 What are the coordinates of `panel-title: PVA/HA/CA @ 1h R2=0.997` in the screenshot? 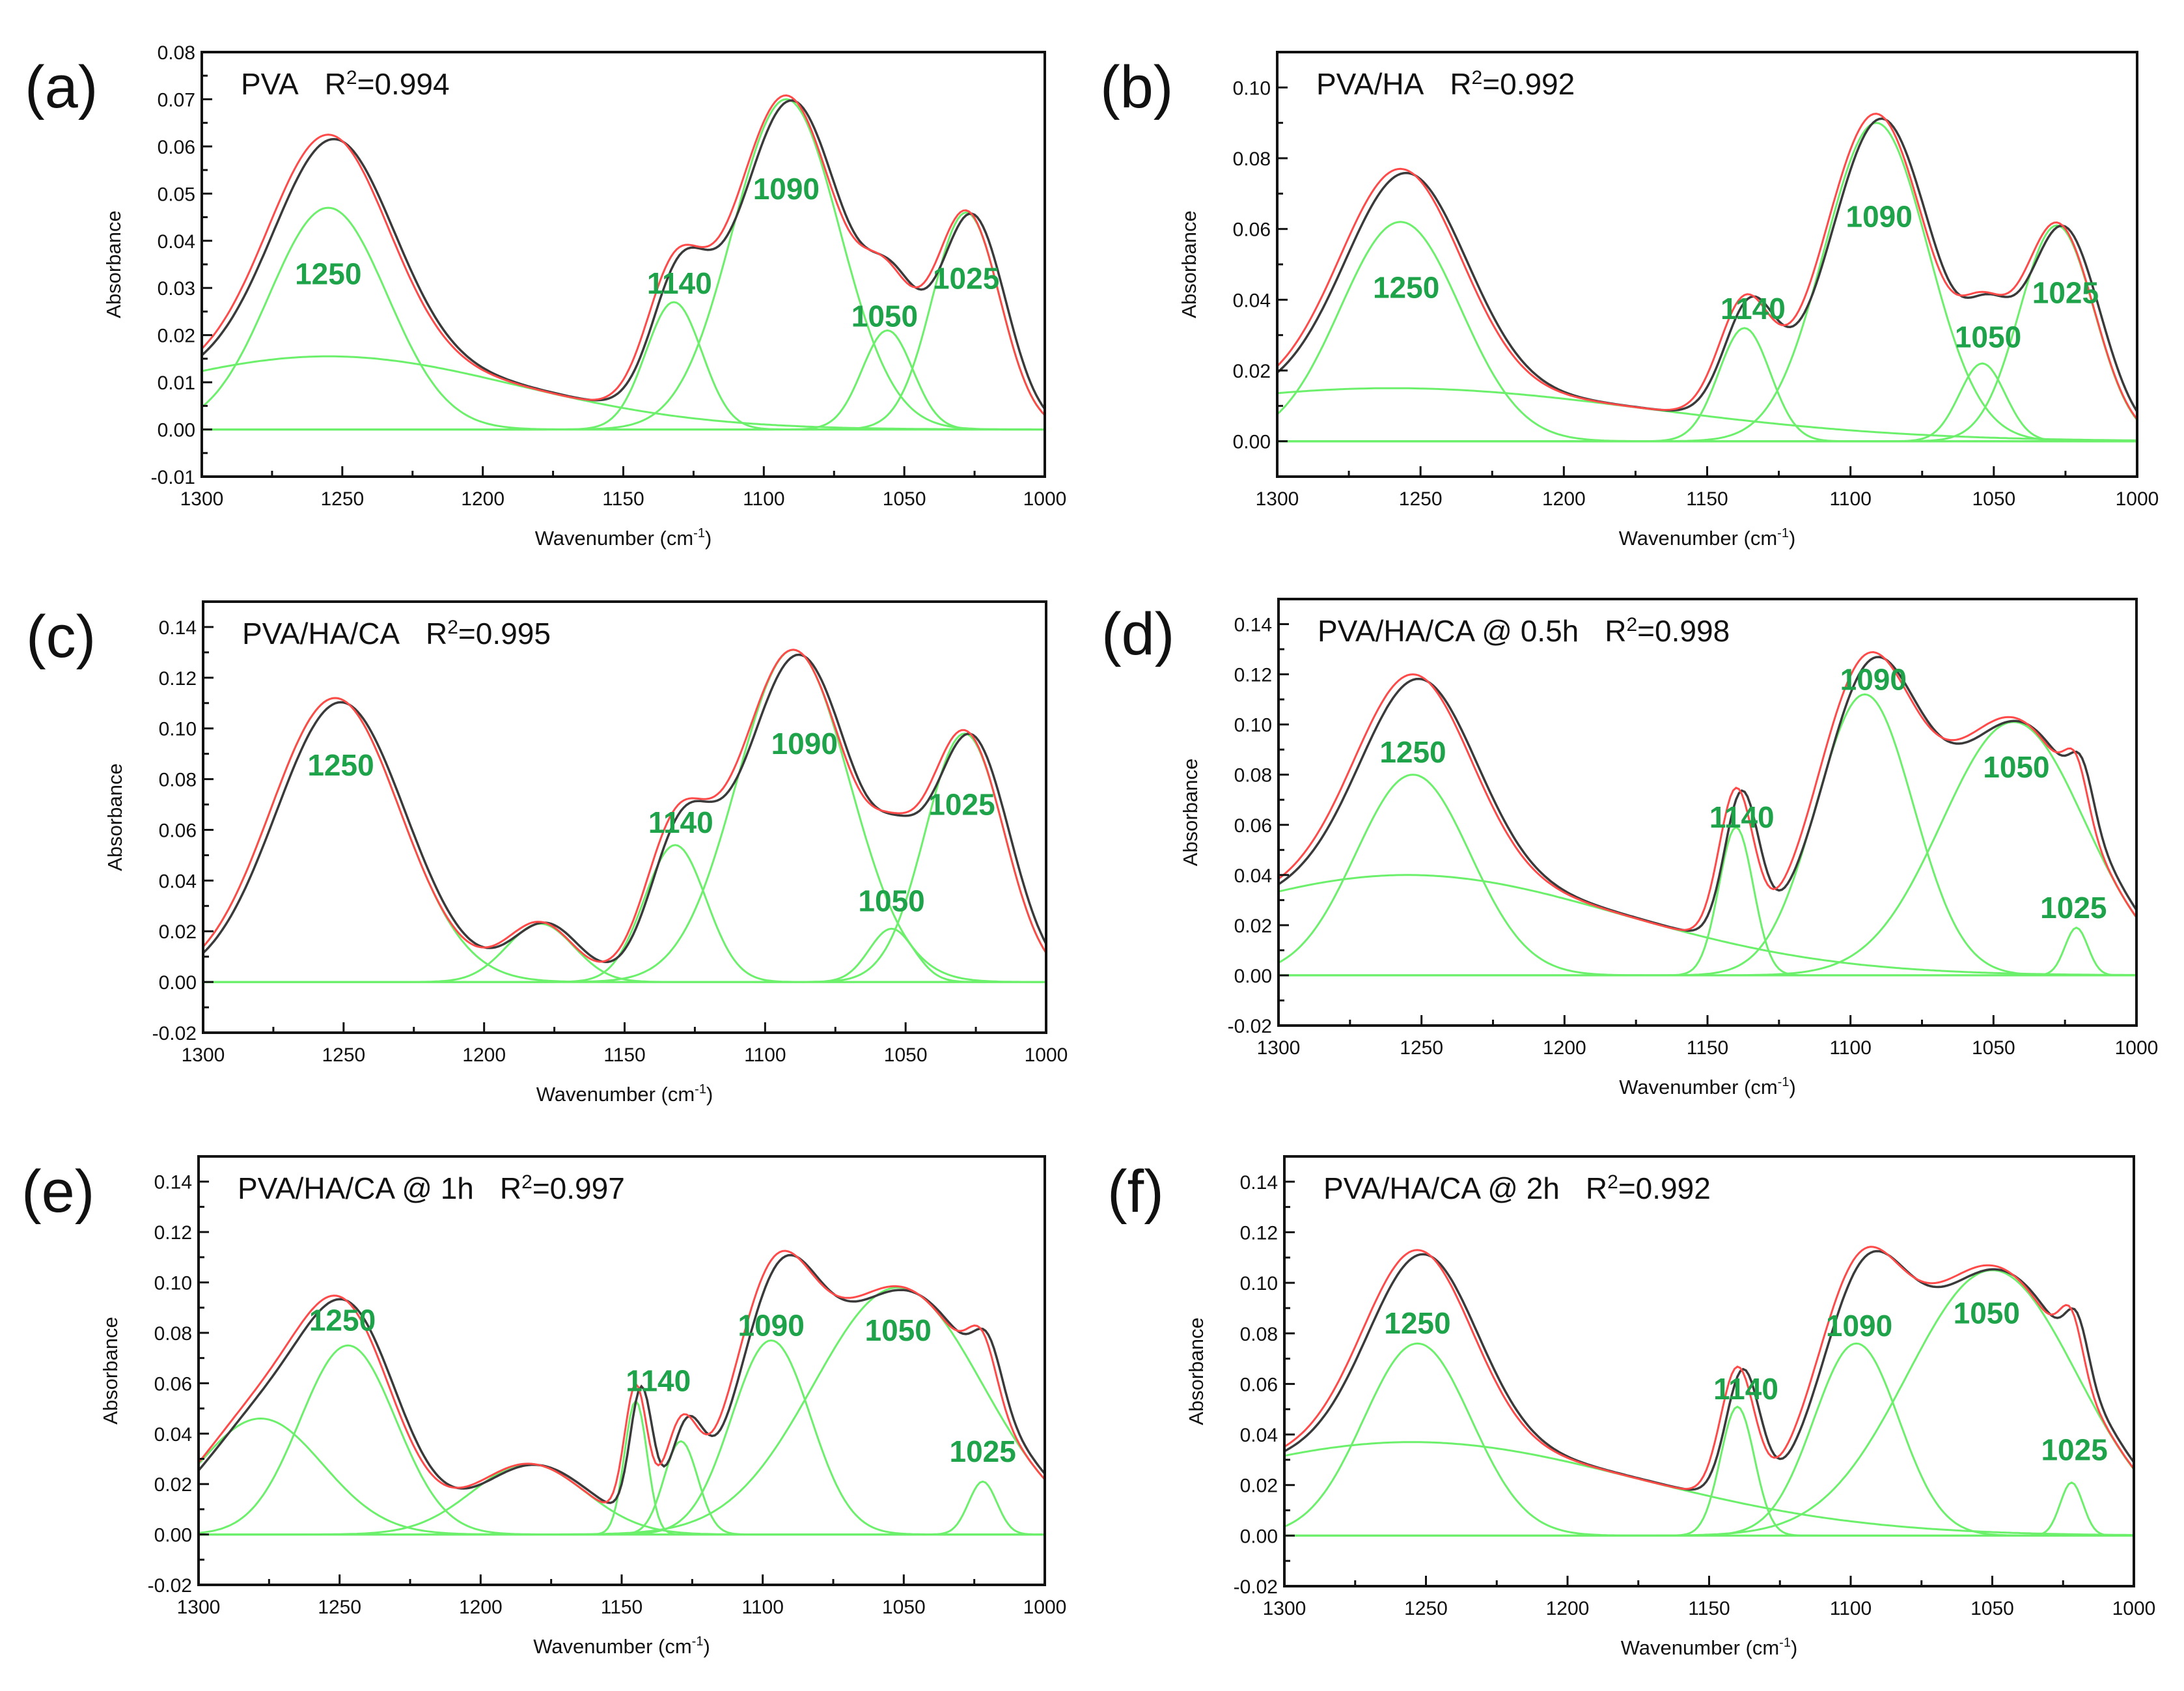 It's located at (431, 1188).